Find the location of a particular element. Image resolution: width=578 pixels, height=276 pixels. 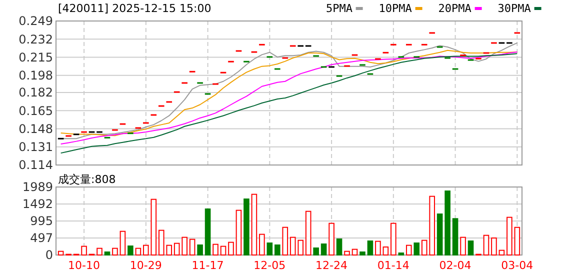

chart-title: 成交量:808 is located at coordinates (87, 179).